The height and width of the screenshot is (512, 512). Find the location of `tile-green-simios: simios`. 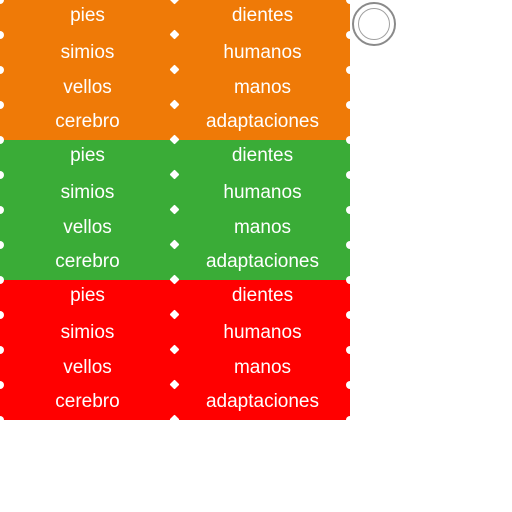

tile-green-simios: simios is located at coordinates (87, 192).